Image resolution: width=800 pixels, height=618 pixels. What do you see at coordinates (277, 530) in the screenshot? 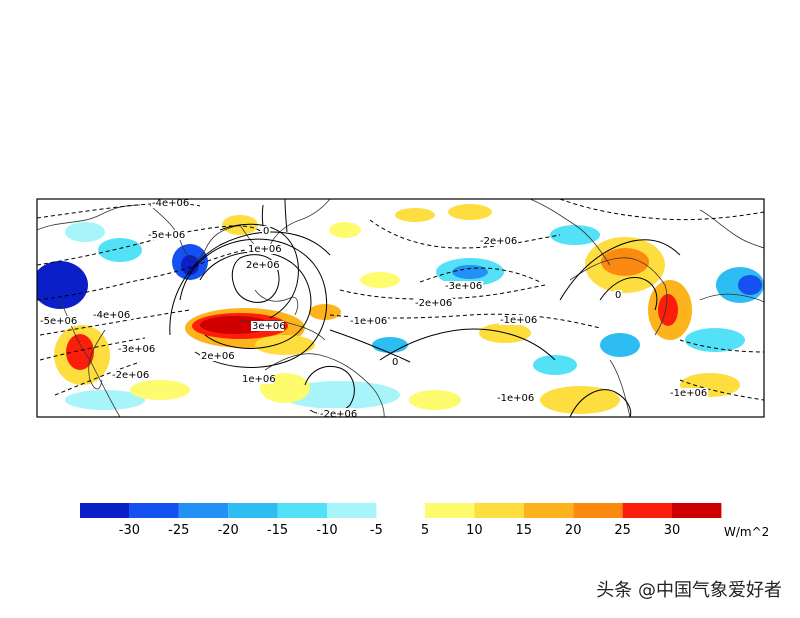
I see `colorbar-tick-label-3: -15` at bounding box center [277, 530].